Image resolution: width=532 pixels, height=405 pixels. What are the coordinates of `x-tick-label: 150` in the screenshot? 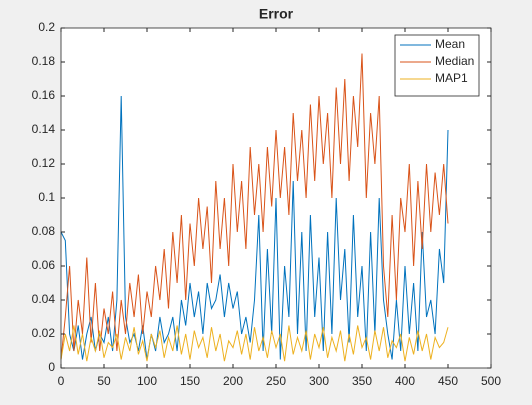 It's located at (190, 381).